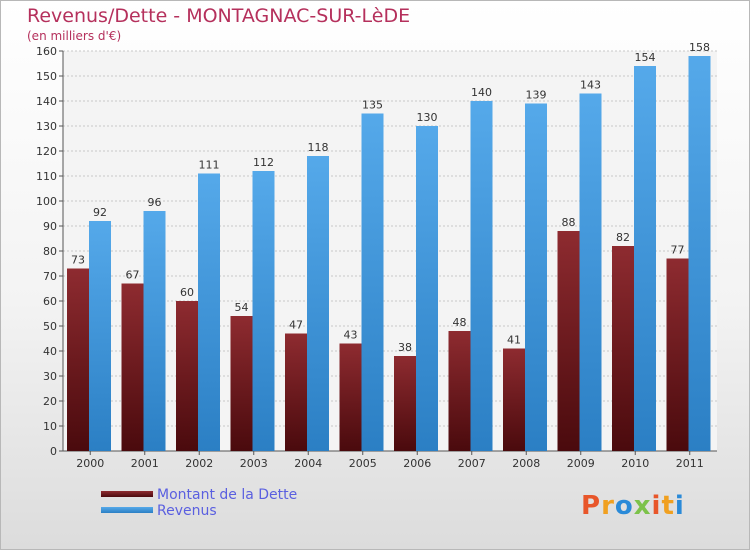  What do you see at coordinates (50, 426) in the screenshot?
I see `y-tick-label: 10` at bounding box center [50, 426].